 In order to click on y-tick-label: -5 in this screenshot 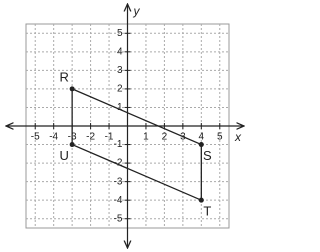, I will do `click(118, 218)`.